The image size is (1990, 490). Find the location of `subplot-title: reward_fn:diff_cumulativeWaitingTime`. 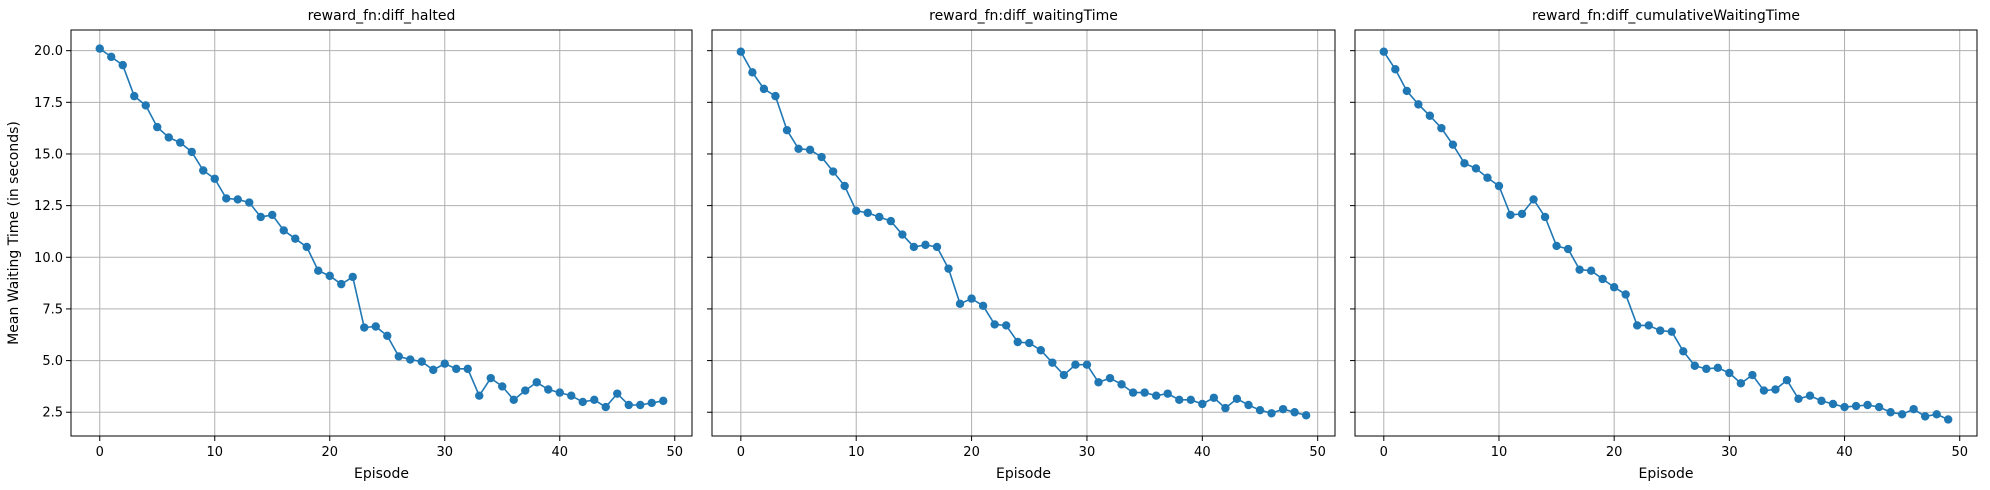

subplot-title: reward_fn:diff_cumulativeWaitingTime is located at coordinates (1666, 16).